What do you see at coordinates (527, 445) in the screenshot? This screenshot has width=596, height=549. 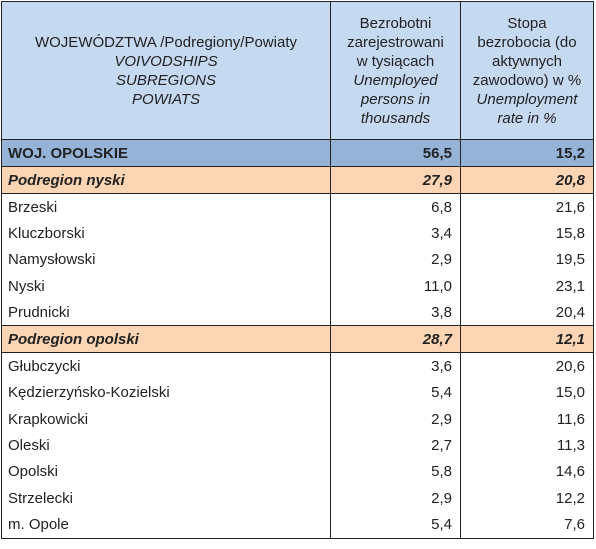 I see `rate-cell: 11,3` at bounding box center [527, 445].